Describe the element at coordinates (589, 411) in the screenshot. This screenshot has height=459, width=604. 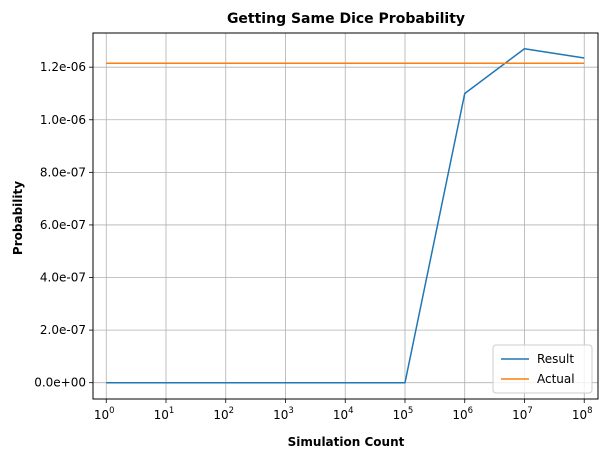
I see `x-tick-exponent: 8` at that location.